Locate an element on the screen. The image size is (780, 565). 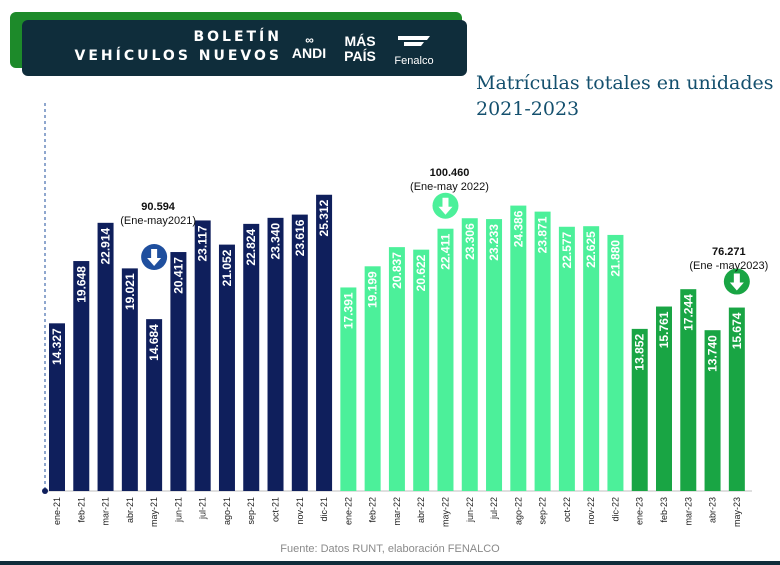
bar-value-label: 13.852 is located at coordinates (640, 352).